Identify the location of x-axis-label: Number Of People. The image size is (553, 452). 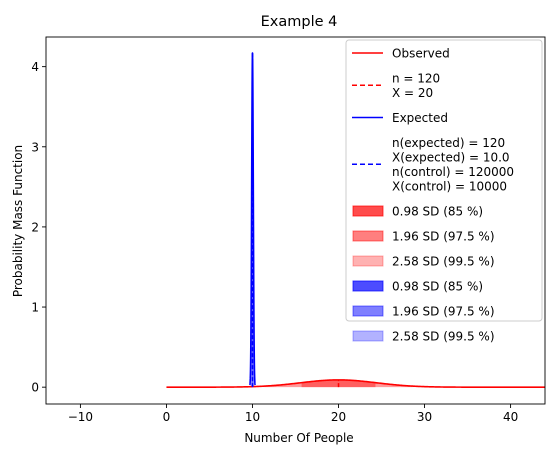
(298, 438).